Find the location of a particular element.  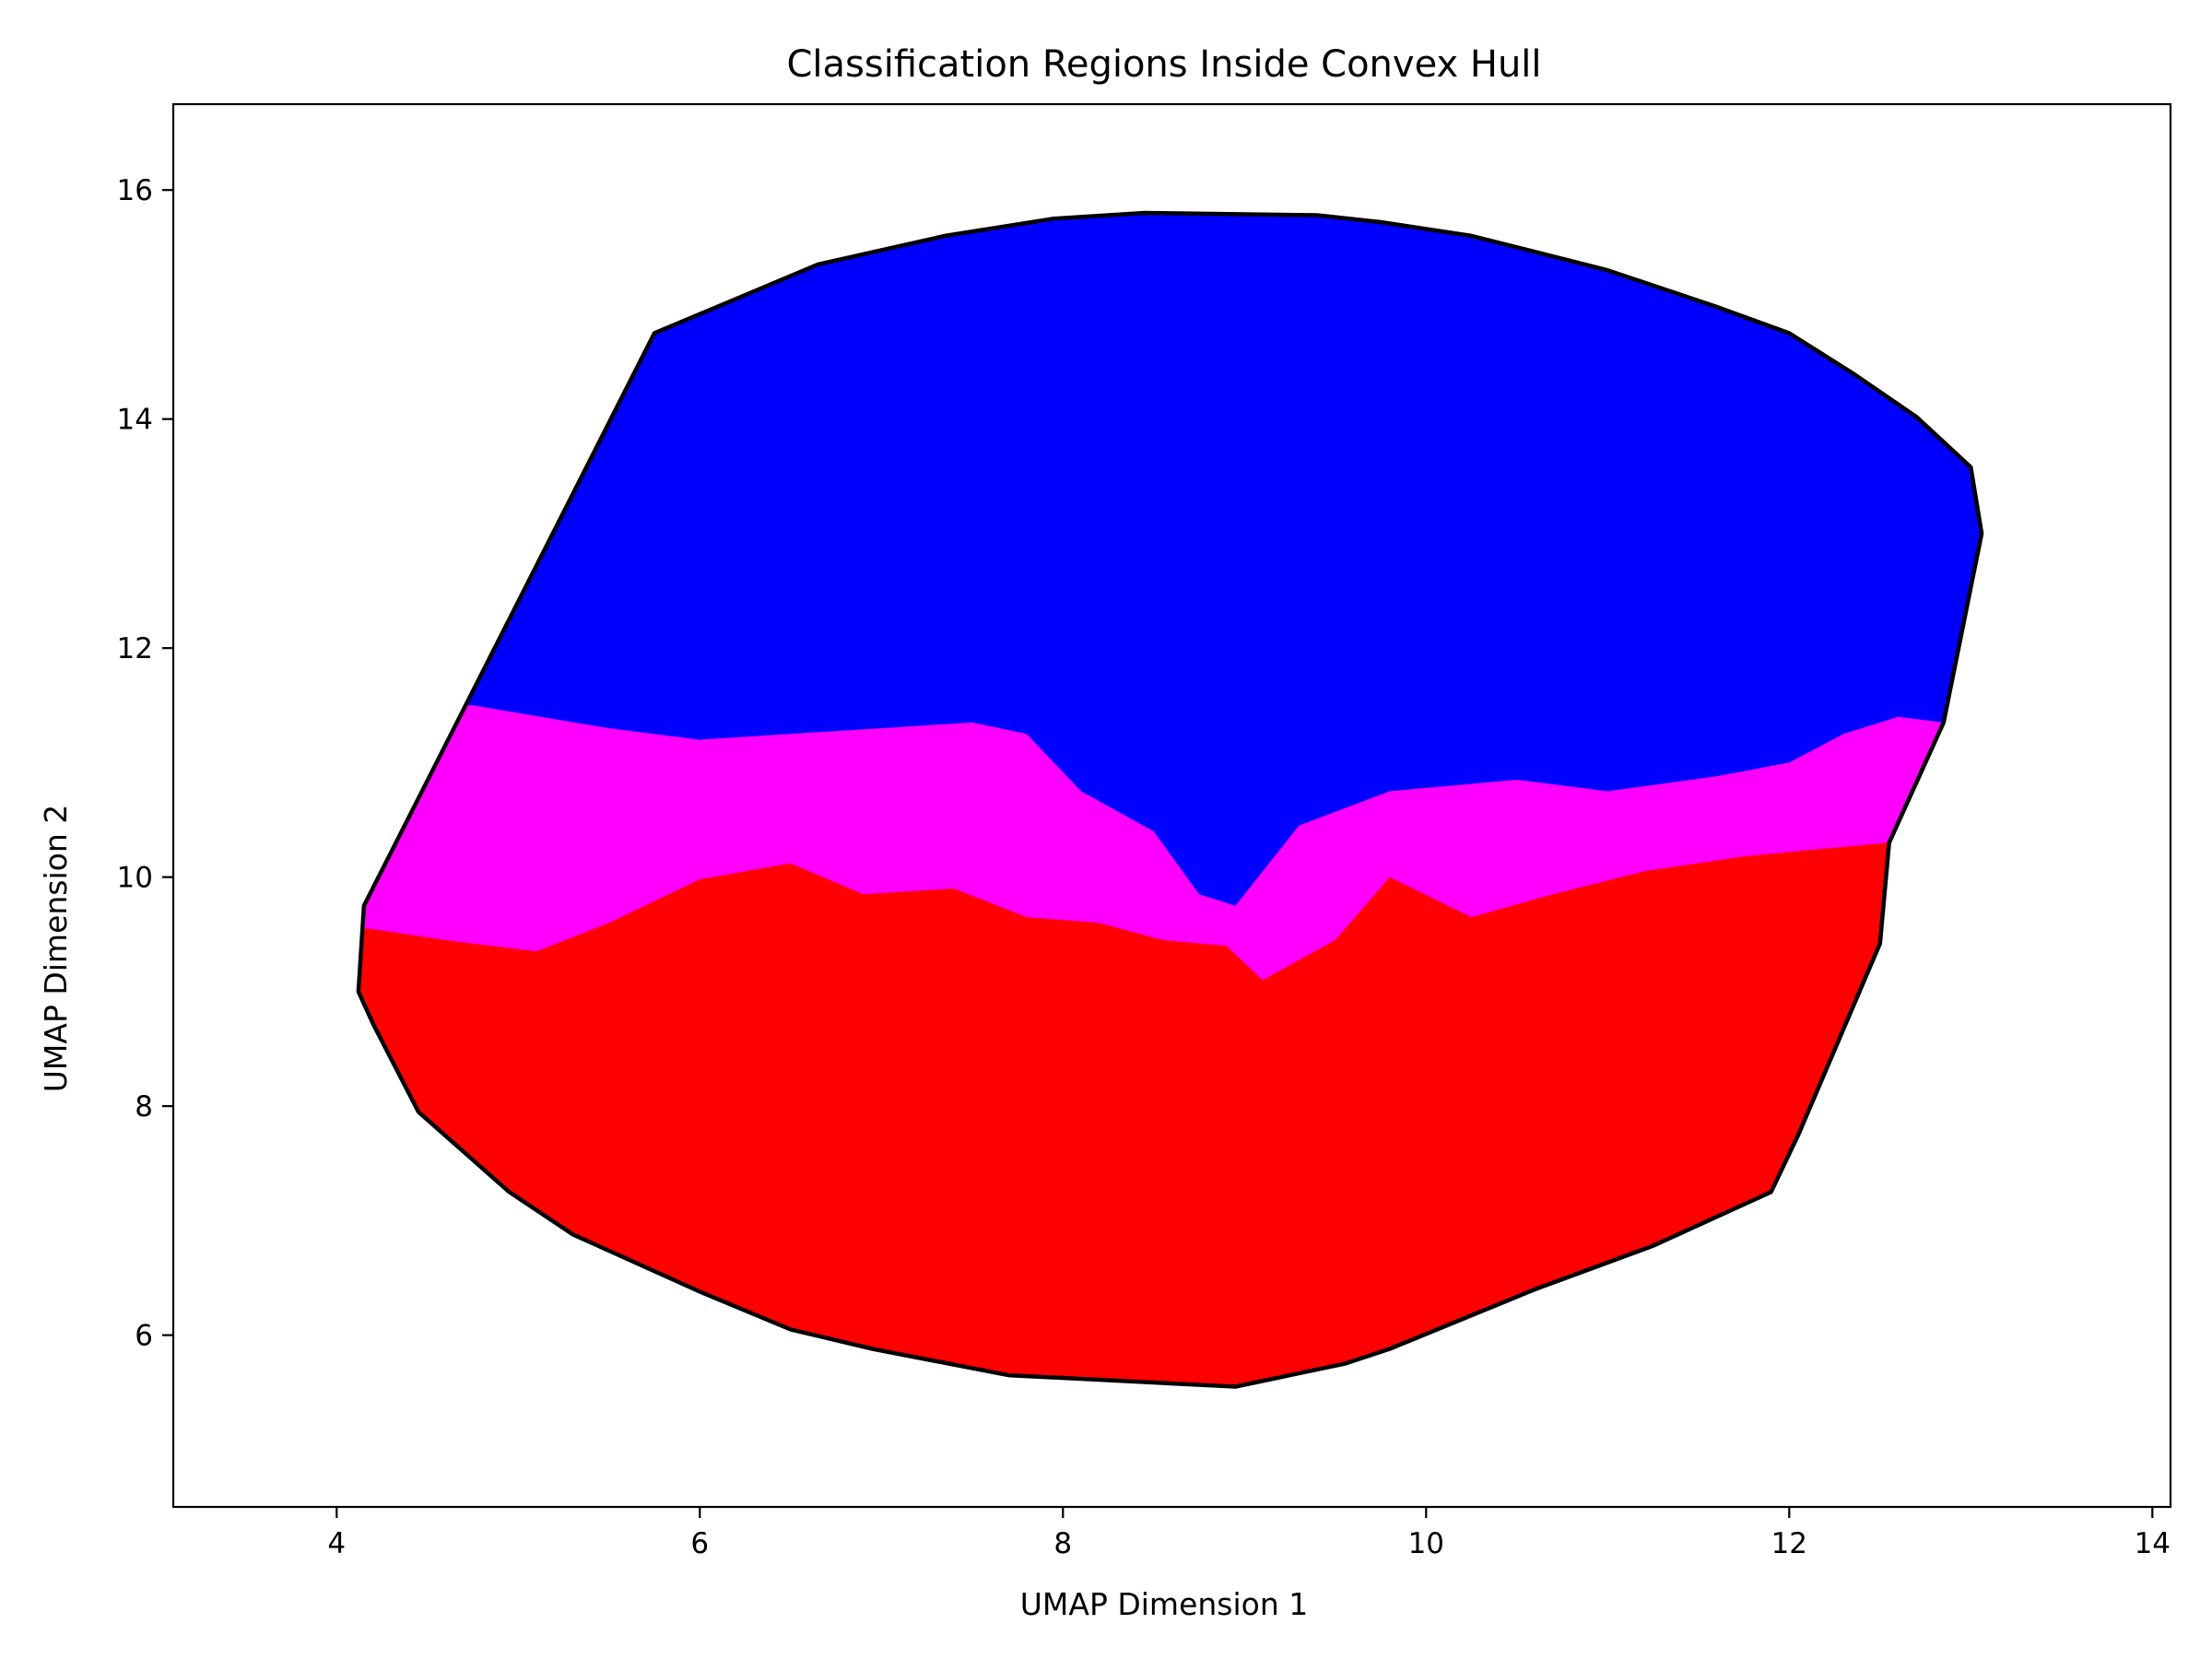

x-tick-label: 10 is located at coordinates (1426, 1543).